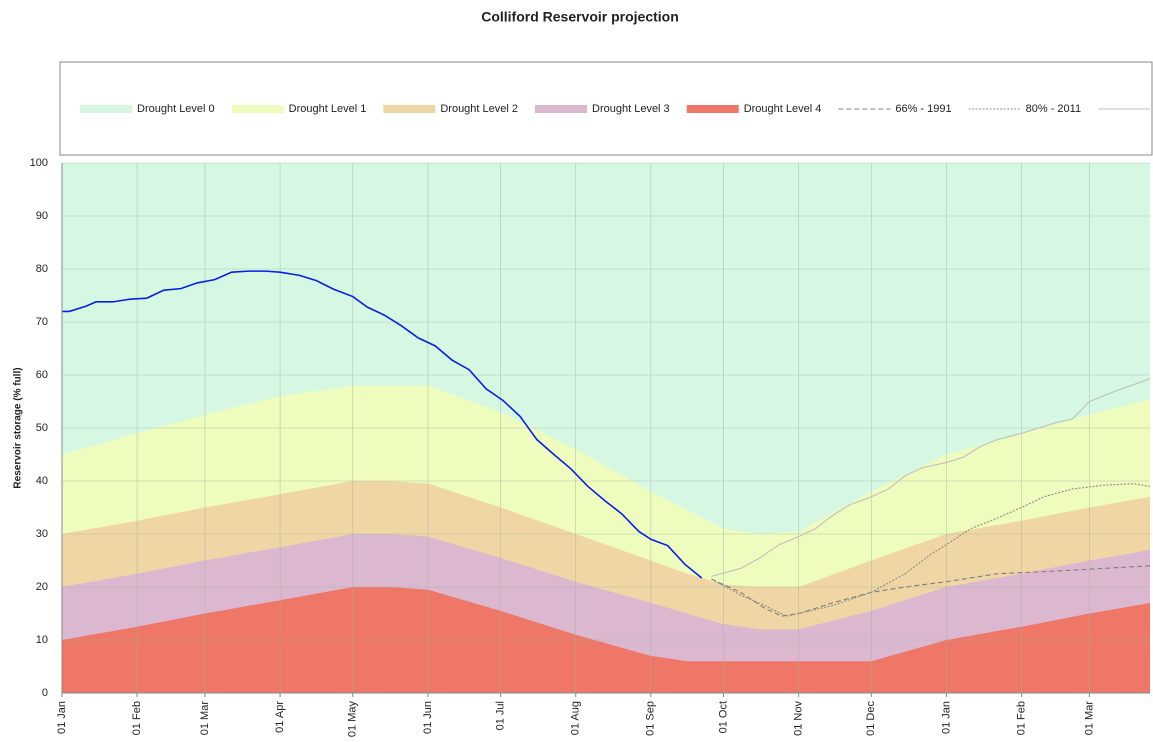  Describe the element at coordinates (500, 715) in the screenshot. I see `x-tick-label: 01 Jul` at that location.